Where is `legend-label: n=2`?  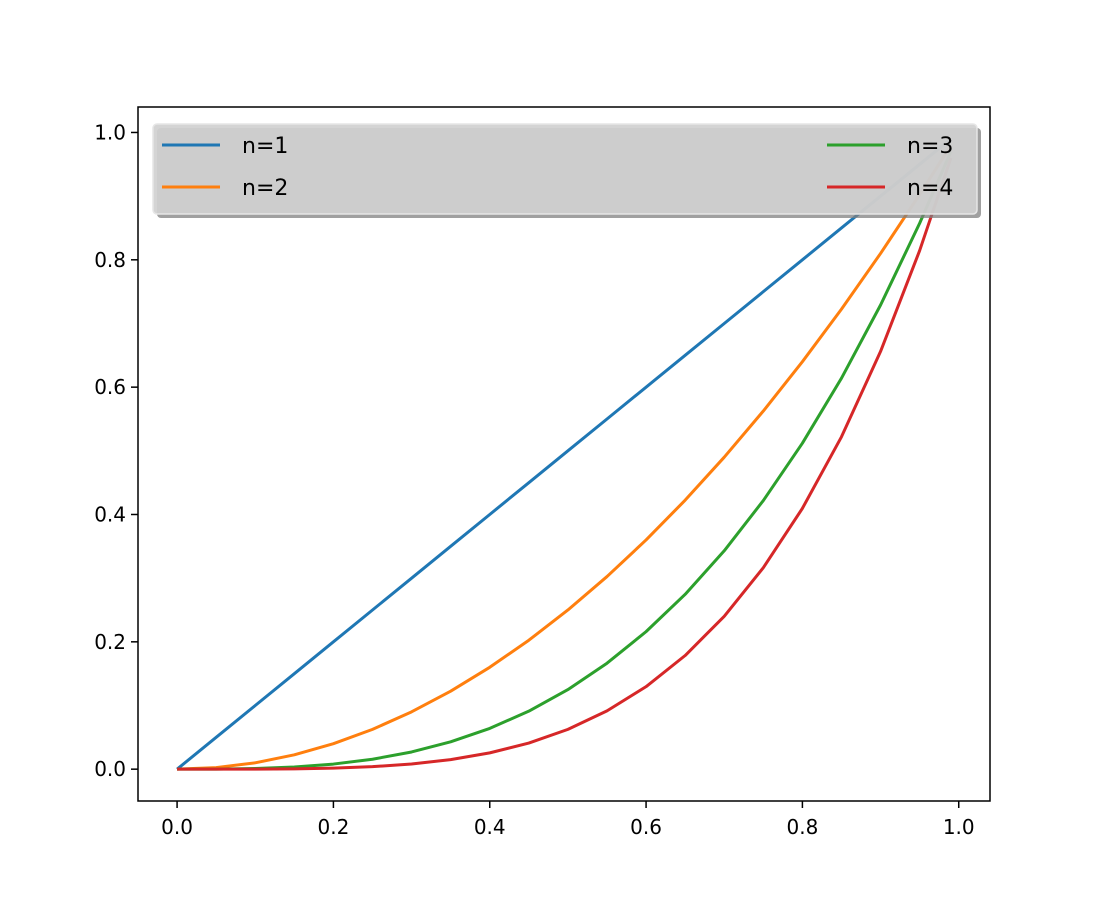 legend-label: n=2 is located at coordinates (265, 188).